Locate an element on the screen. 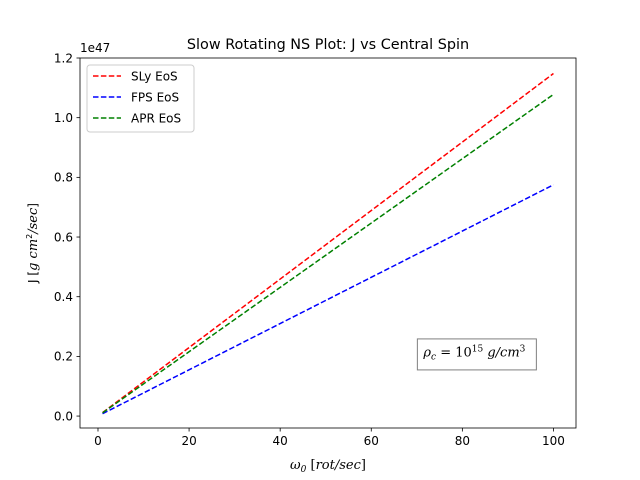 The width and height of the screenshot is (640, 480). annotation-unit-sup: 3 is located at coordinates (523, 349).